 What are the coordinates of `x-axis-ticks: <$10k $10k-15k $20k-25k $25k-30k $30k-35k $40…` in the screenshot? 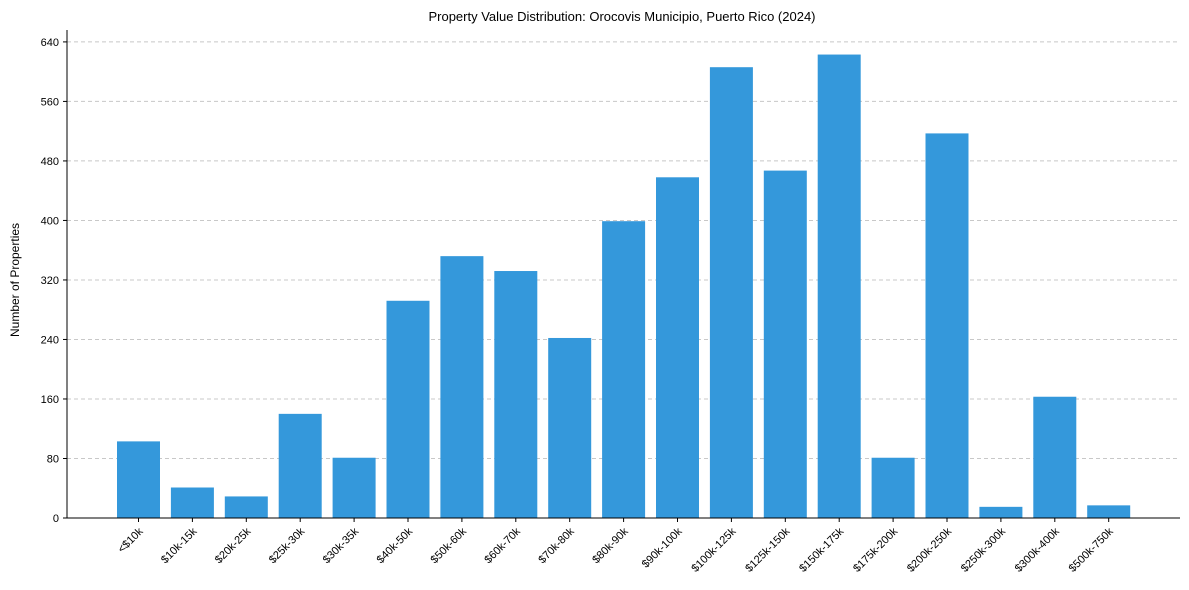 It's located at (616, 546).